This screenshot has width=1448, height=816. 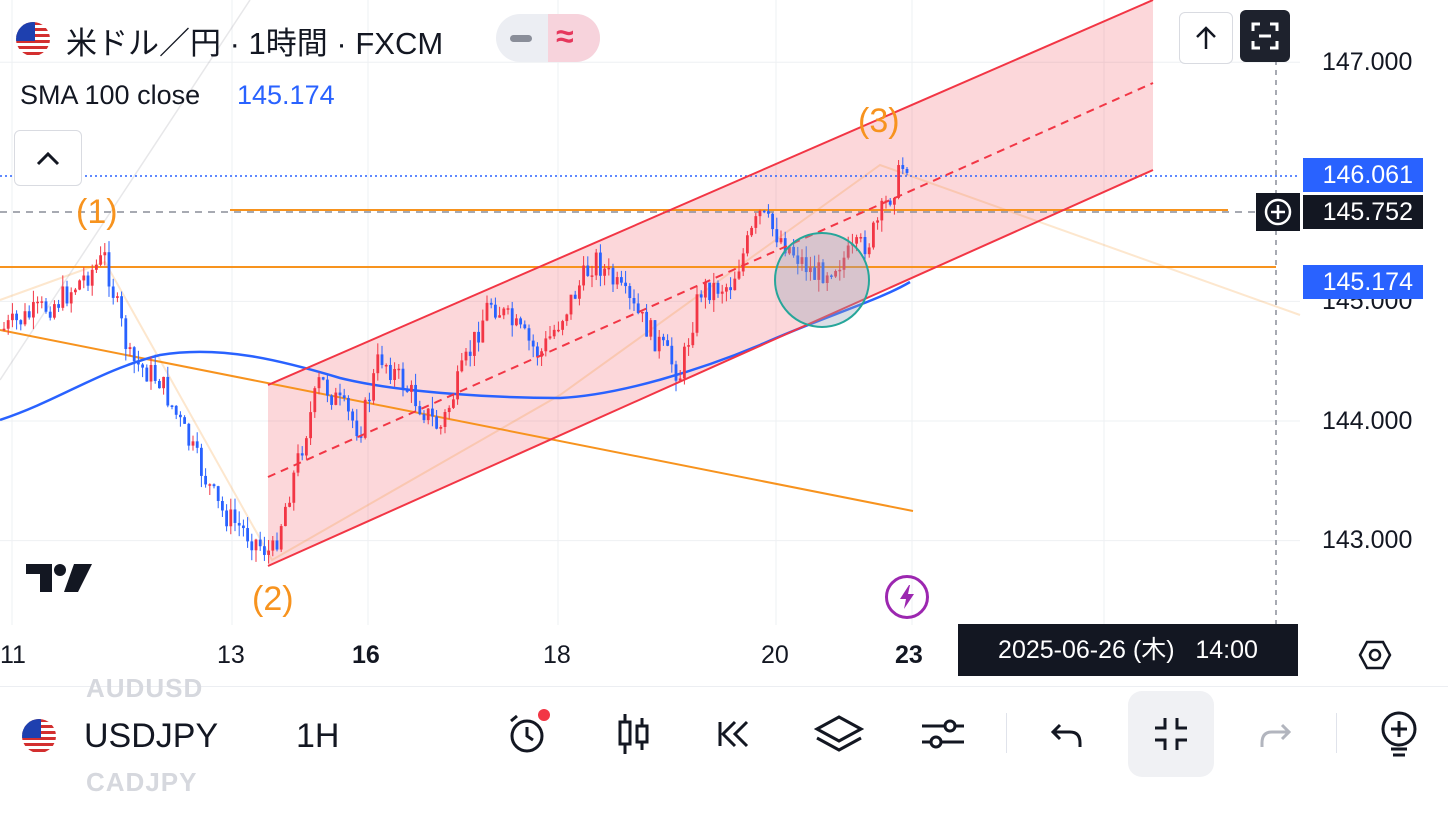 I want to click on undo-button, so click(x=1067, y=734).